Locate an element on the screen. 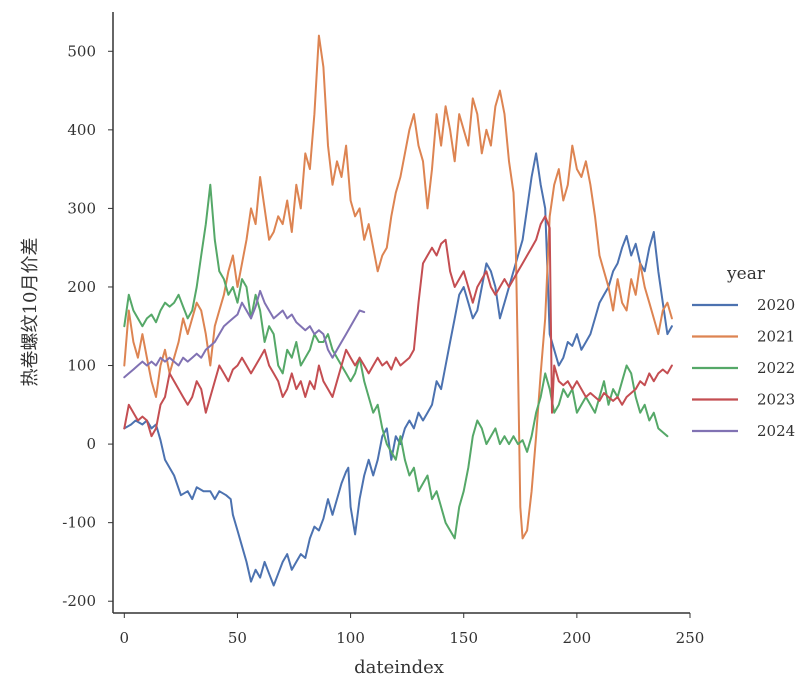 Image resolution: width=805 pixels, height=680 pixels. legend-label-2021: 2021 is located at coordinates (776, 337).